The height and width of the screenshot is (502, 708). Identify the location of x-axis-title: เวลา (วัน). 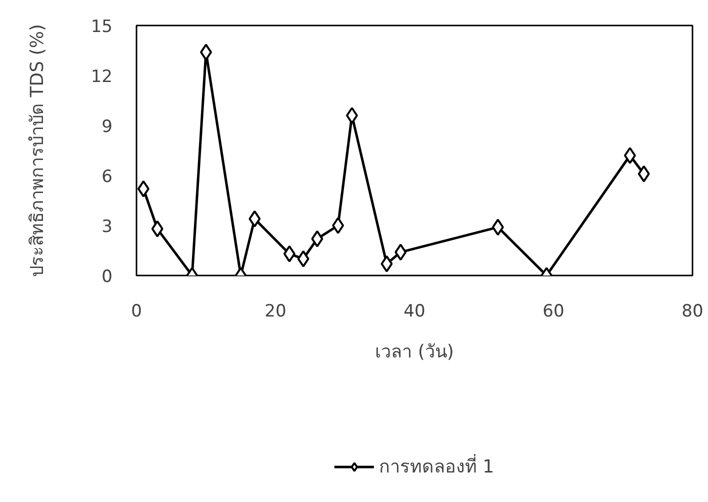
(414, 352).